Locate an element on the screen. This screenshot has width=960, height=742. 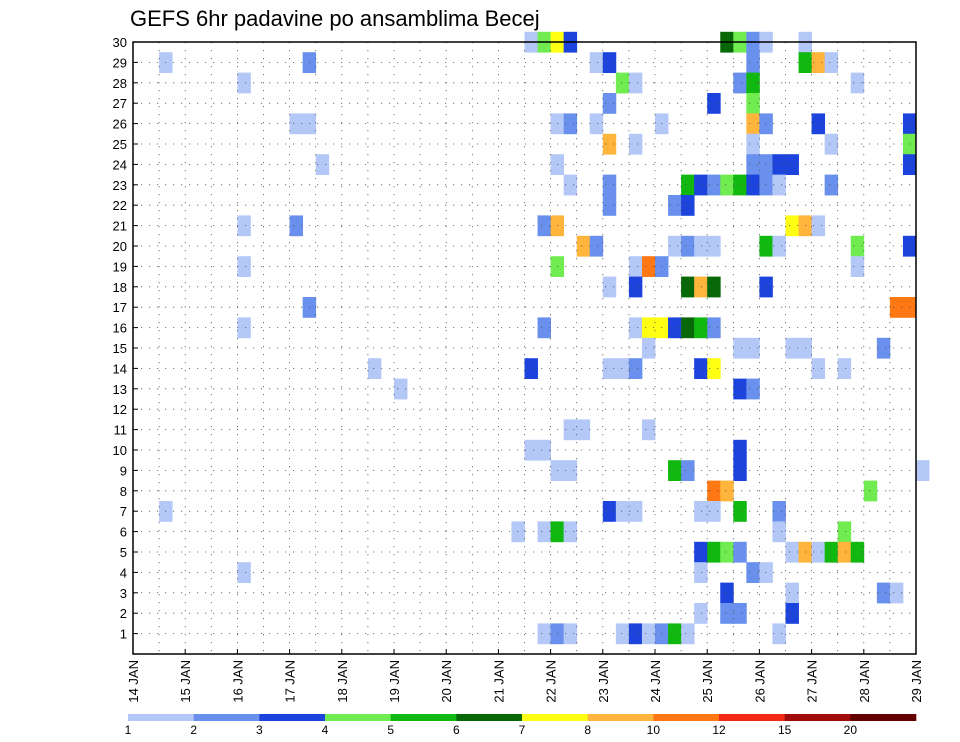
y-tick-label: 25 is located at coordinates (120, 144).